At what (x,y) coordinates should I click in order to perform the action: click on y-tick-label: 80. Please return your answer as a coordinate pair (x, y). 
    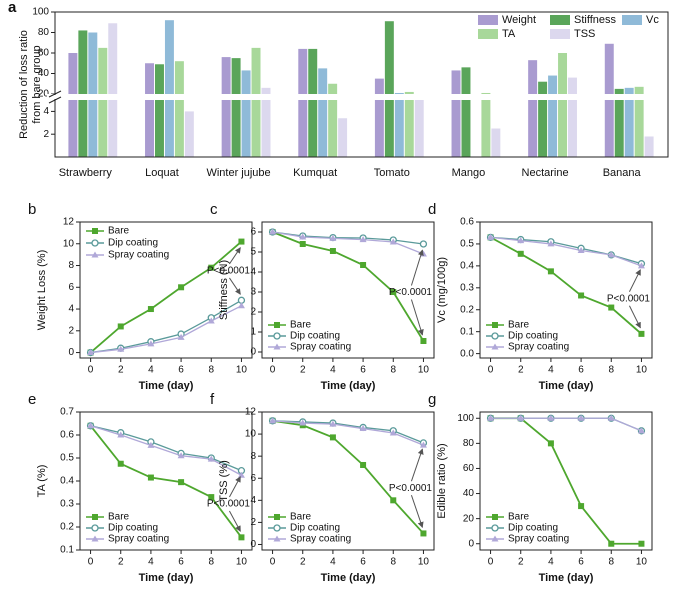
    Looking at the image, I should click on (44, 32).